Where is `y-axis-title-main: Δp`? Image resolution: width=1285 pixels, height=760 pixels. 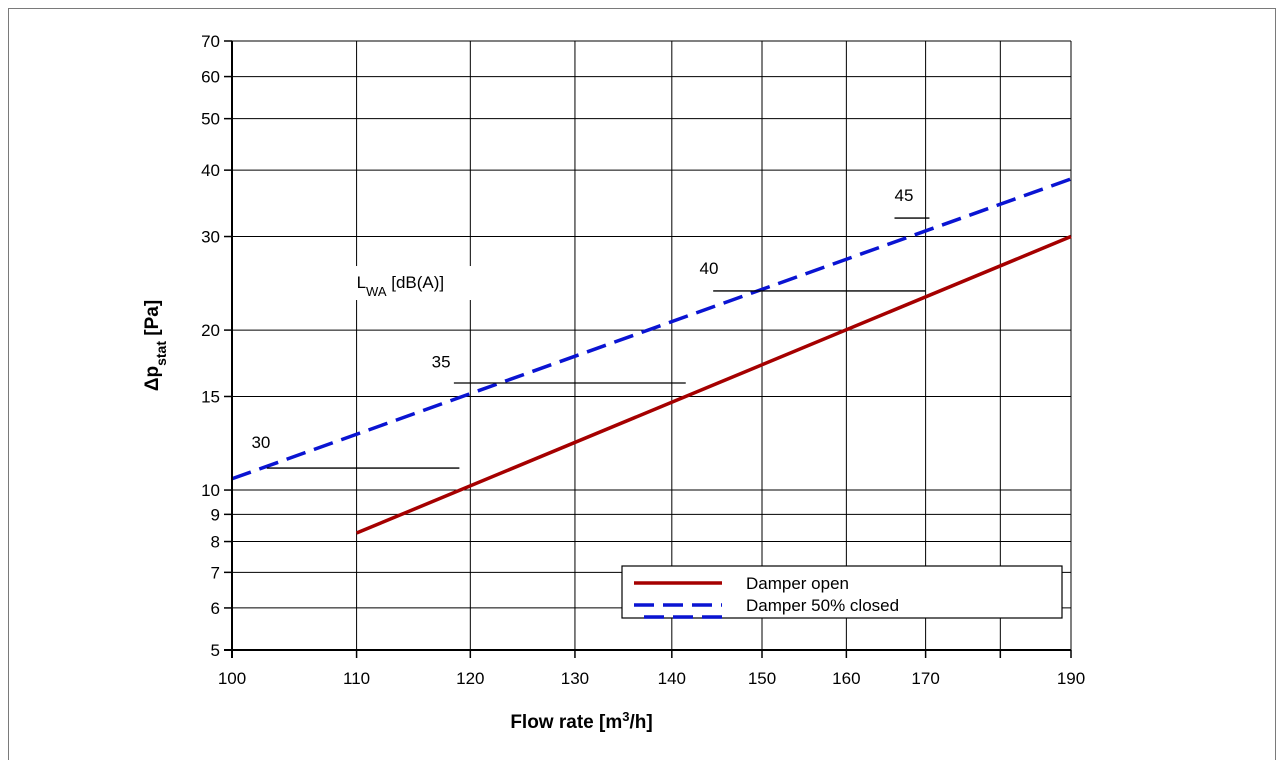
y-axis-title-main: Δp is located at coordinates (152, 378).